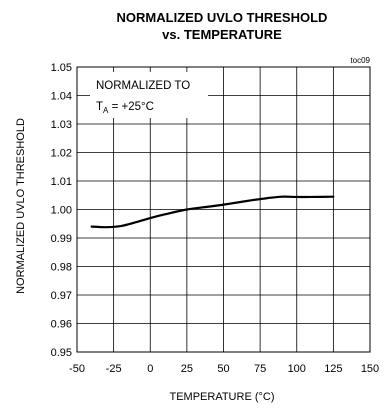 The image size is (388, 411). What do you see at coordinates (61, 239) in the screenshot?
I see `y-tick-label-6: 0.99` at bounding box center [61, 239].